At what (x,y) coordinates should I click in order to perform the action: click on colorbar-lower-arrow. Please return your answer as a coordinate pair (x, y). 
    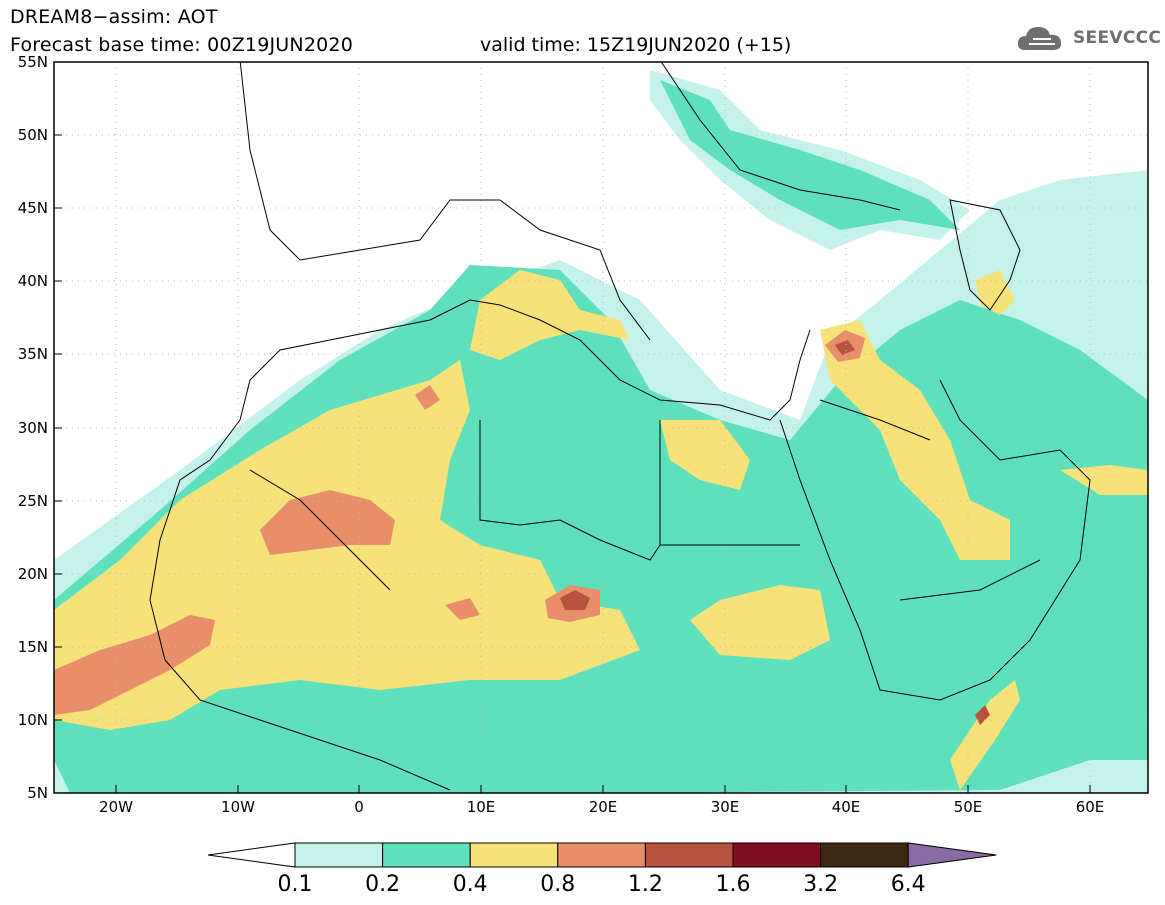
    Looking at the image, I should click on (251, 855).